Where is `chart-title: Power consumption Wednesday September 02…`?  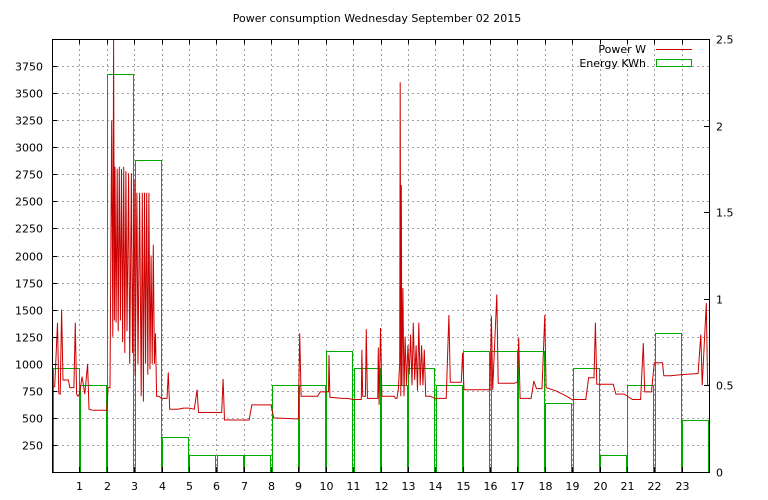 chart-title: Power consumption Wednesday September 02… is located at coordinates (377, 18).